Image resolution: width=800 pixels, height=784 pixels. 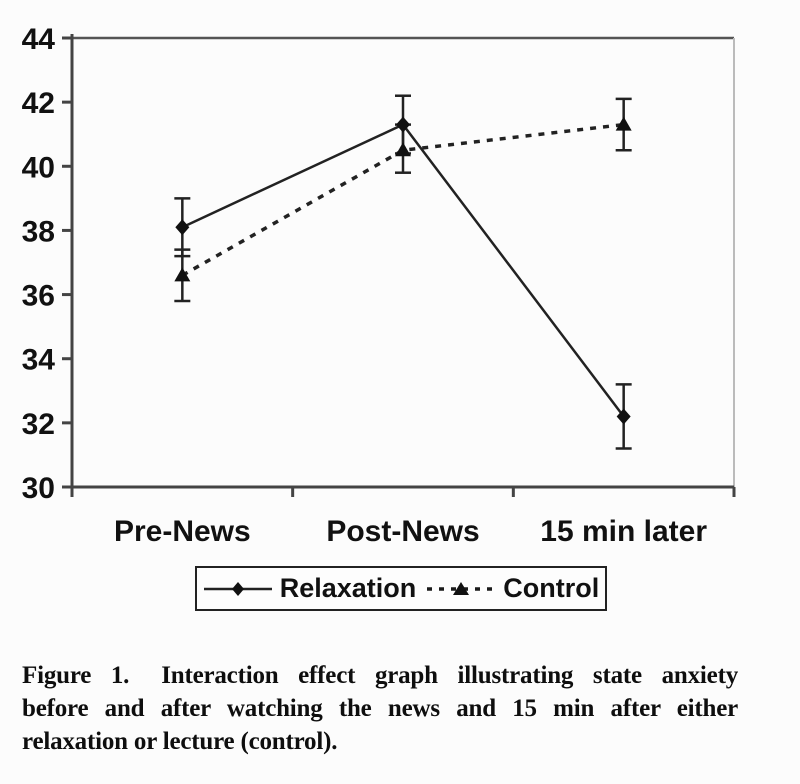 What do you see at coordinates (38, 231) in the screenshot?
I see `y-tick-label: 38` at bounding box center [38, 231].